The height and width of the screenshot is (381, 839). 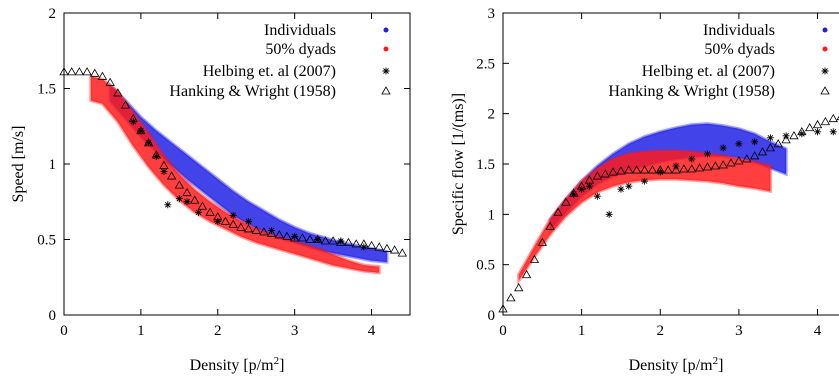 I want to click on y-tick-label: 0, so click(x=492, y=316).